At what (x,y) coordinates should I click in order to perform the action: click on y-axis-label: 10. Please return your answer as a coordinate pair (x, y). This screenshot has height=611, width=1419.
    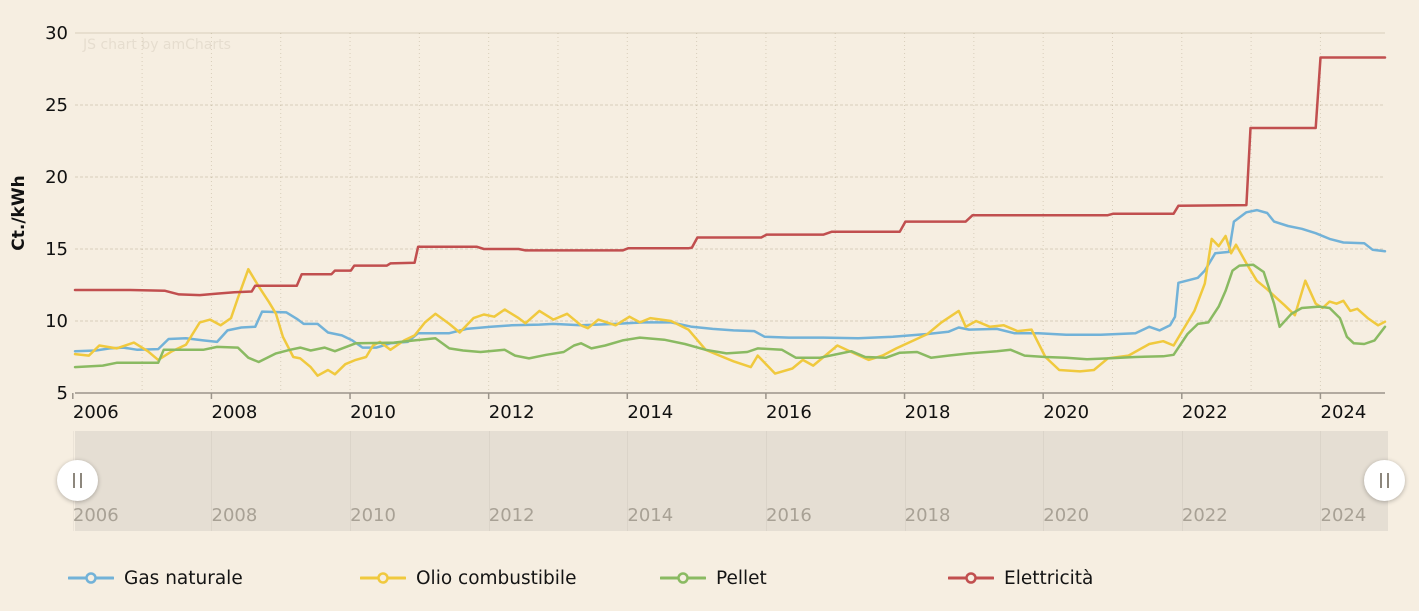
    Looking at the image, I should click on (56, 321).